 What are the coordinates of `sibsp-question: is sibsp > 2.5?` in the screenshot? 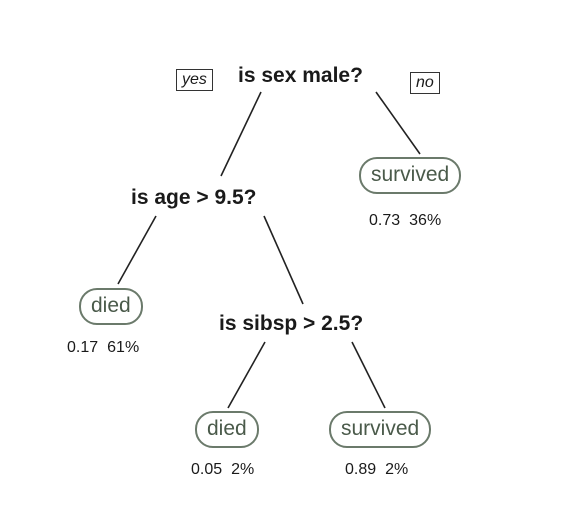 It's located at (291, 323).